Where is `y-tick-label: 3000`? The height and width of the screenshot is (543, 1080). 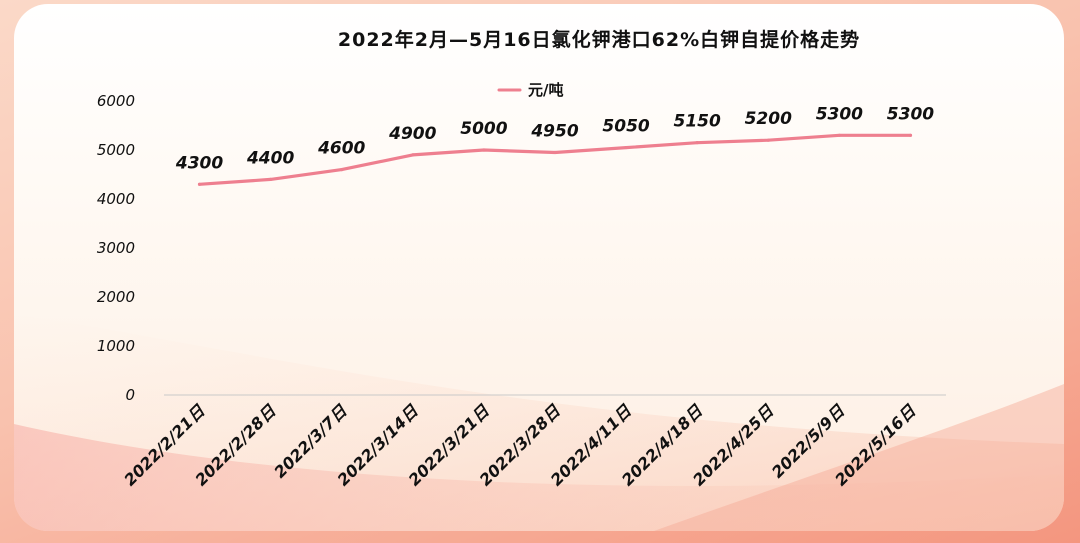
y-tick-label: 3000 is located at coordinates (116, 248).